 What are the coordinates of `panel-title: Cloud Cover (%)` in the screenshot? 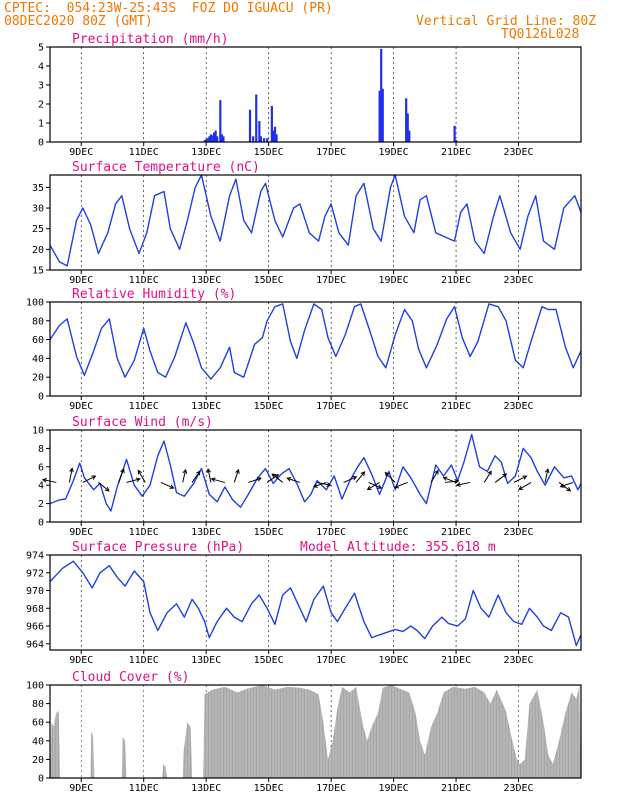 It's located at (130, 677).